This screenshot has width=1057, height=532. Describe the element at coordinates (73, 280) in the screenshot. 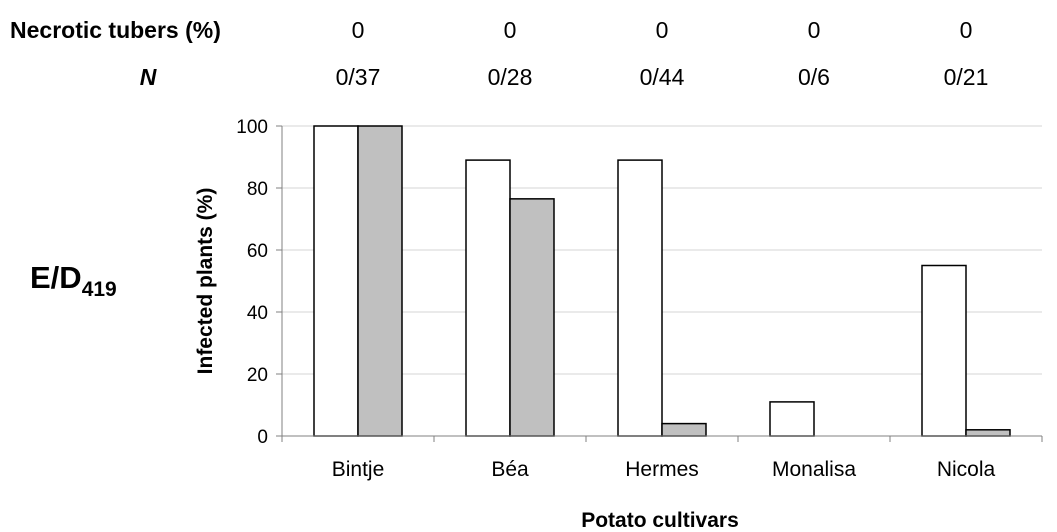

I see `panel-label: E/D419` at that location.